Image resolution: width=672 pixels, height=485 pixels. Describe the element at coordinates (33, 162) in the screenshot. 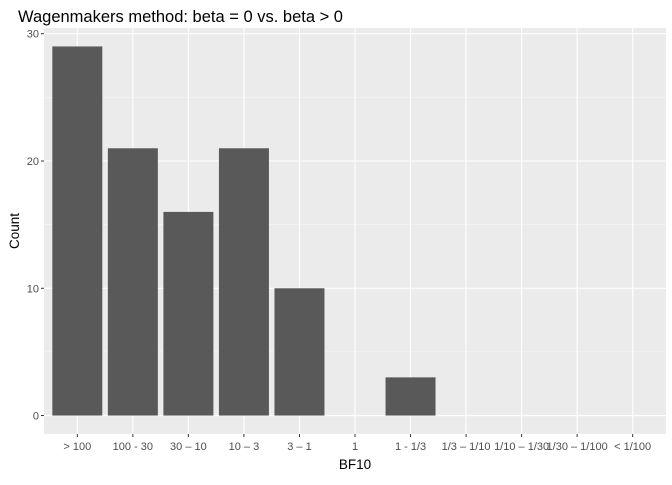

I see `y-tick-label: 20` at that location.